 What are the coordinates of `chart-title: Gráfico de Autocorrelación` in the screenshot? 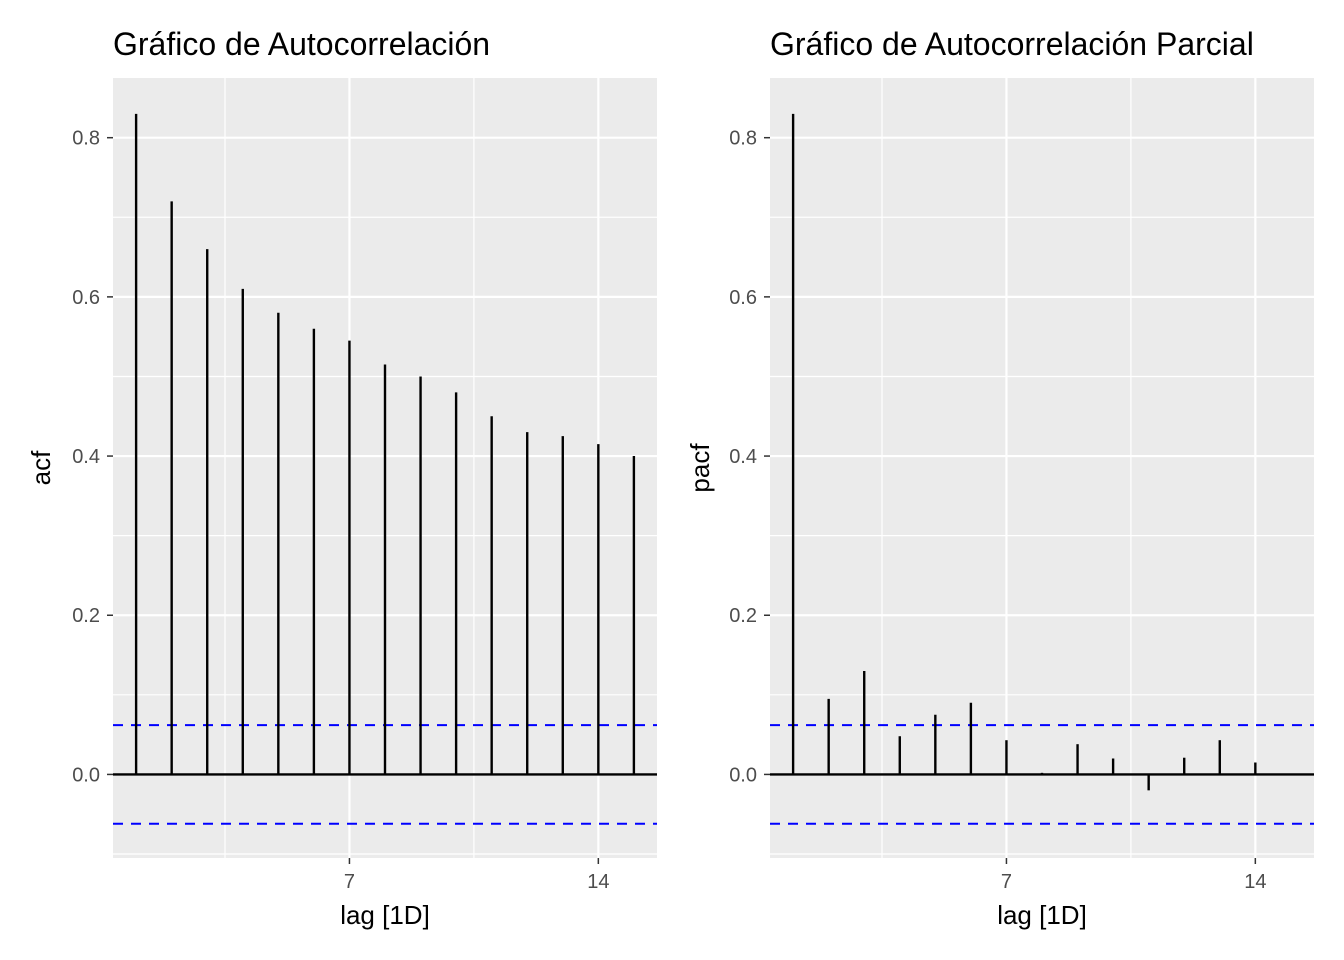 It's located at (301, 44).